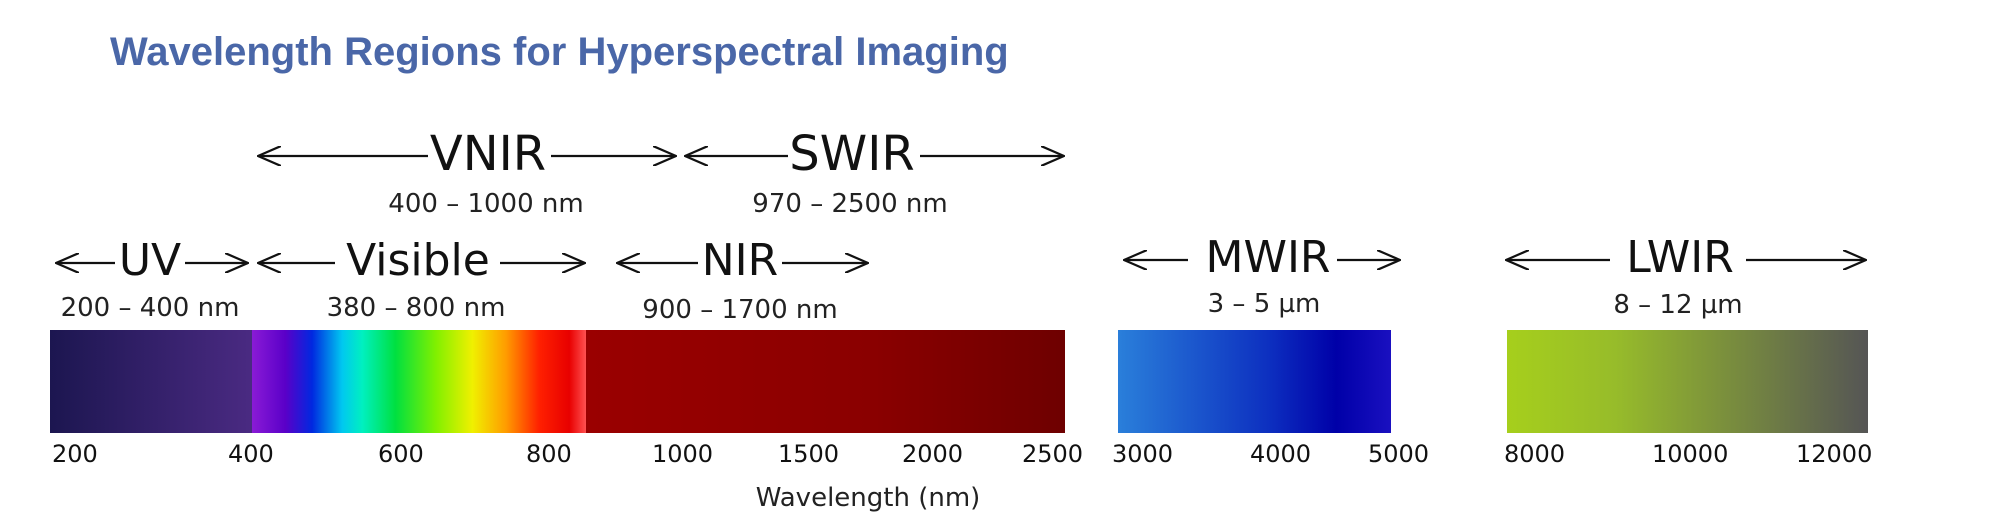 Image resolution: width=2000 pixels, height=526 pixels. What do you see at coordinates (488, 154) in the screenshot?
I see `vnir-label: VNIR` at bounding box center [488, 154].